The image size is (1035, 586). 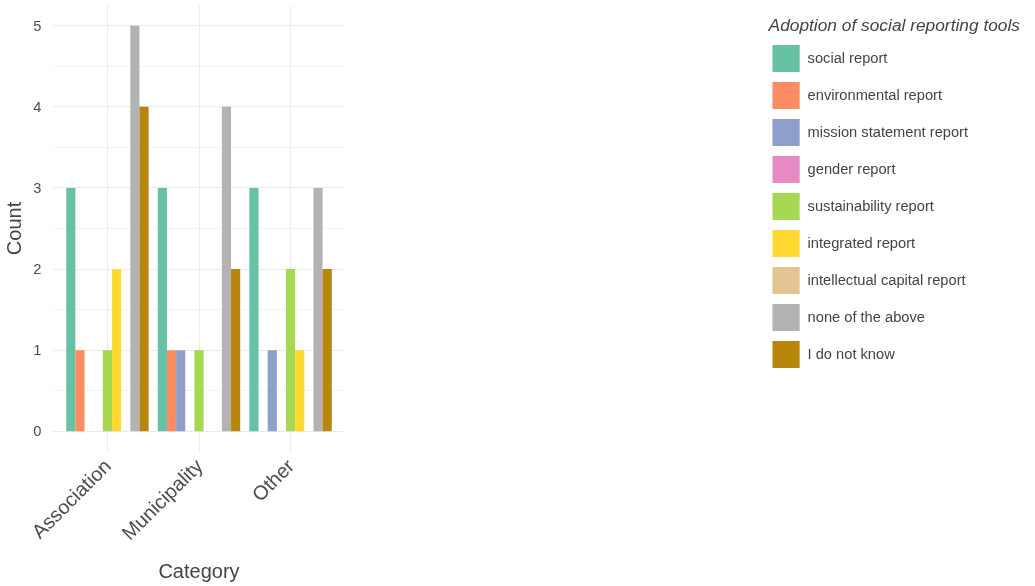 What do you see at coordinates (861, 243) in the screenshot?
I see `legend-label: integrated report` at bounding box center [861, 243].